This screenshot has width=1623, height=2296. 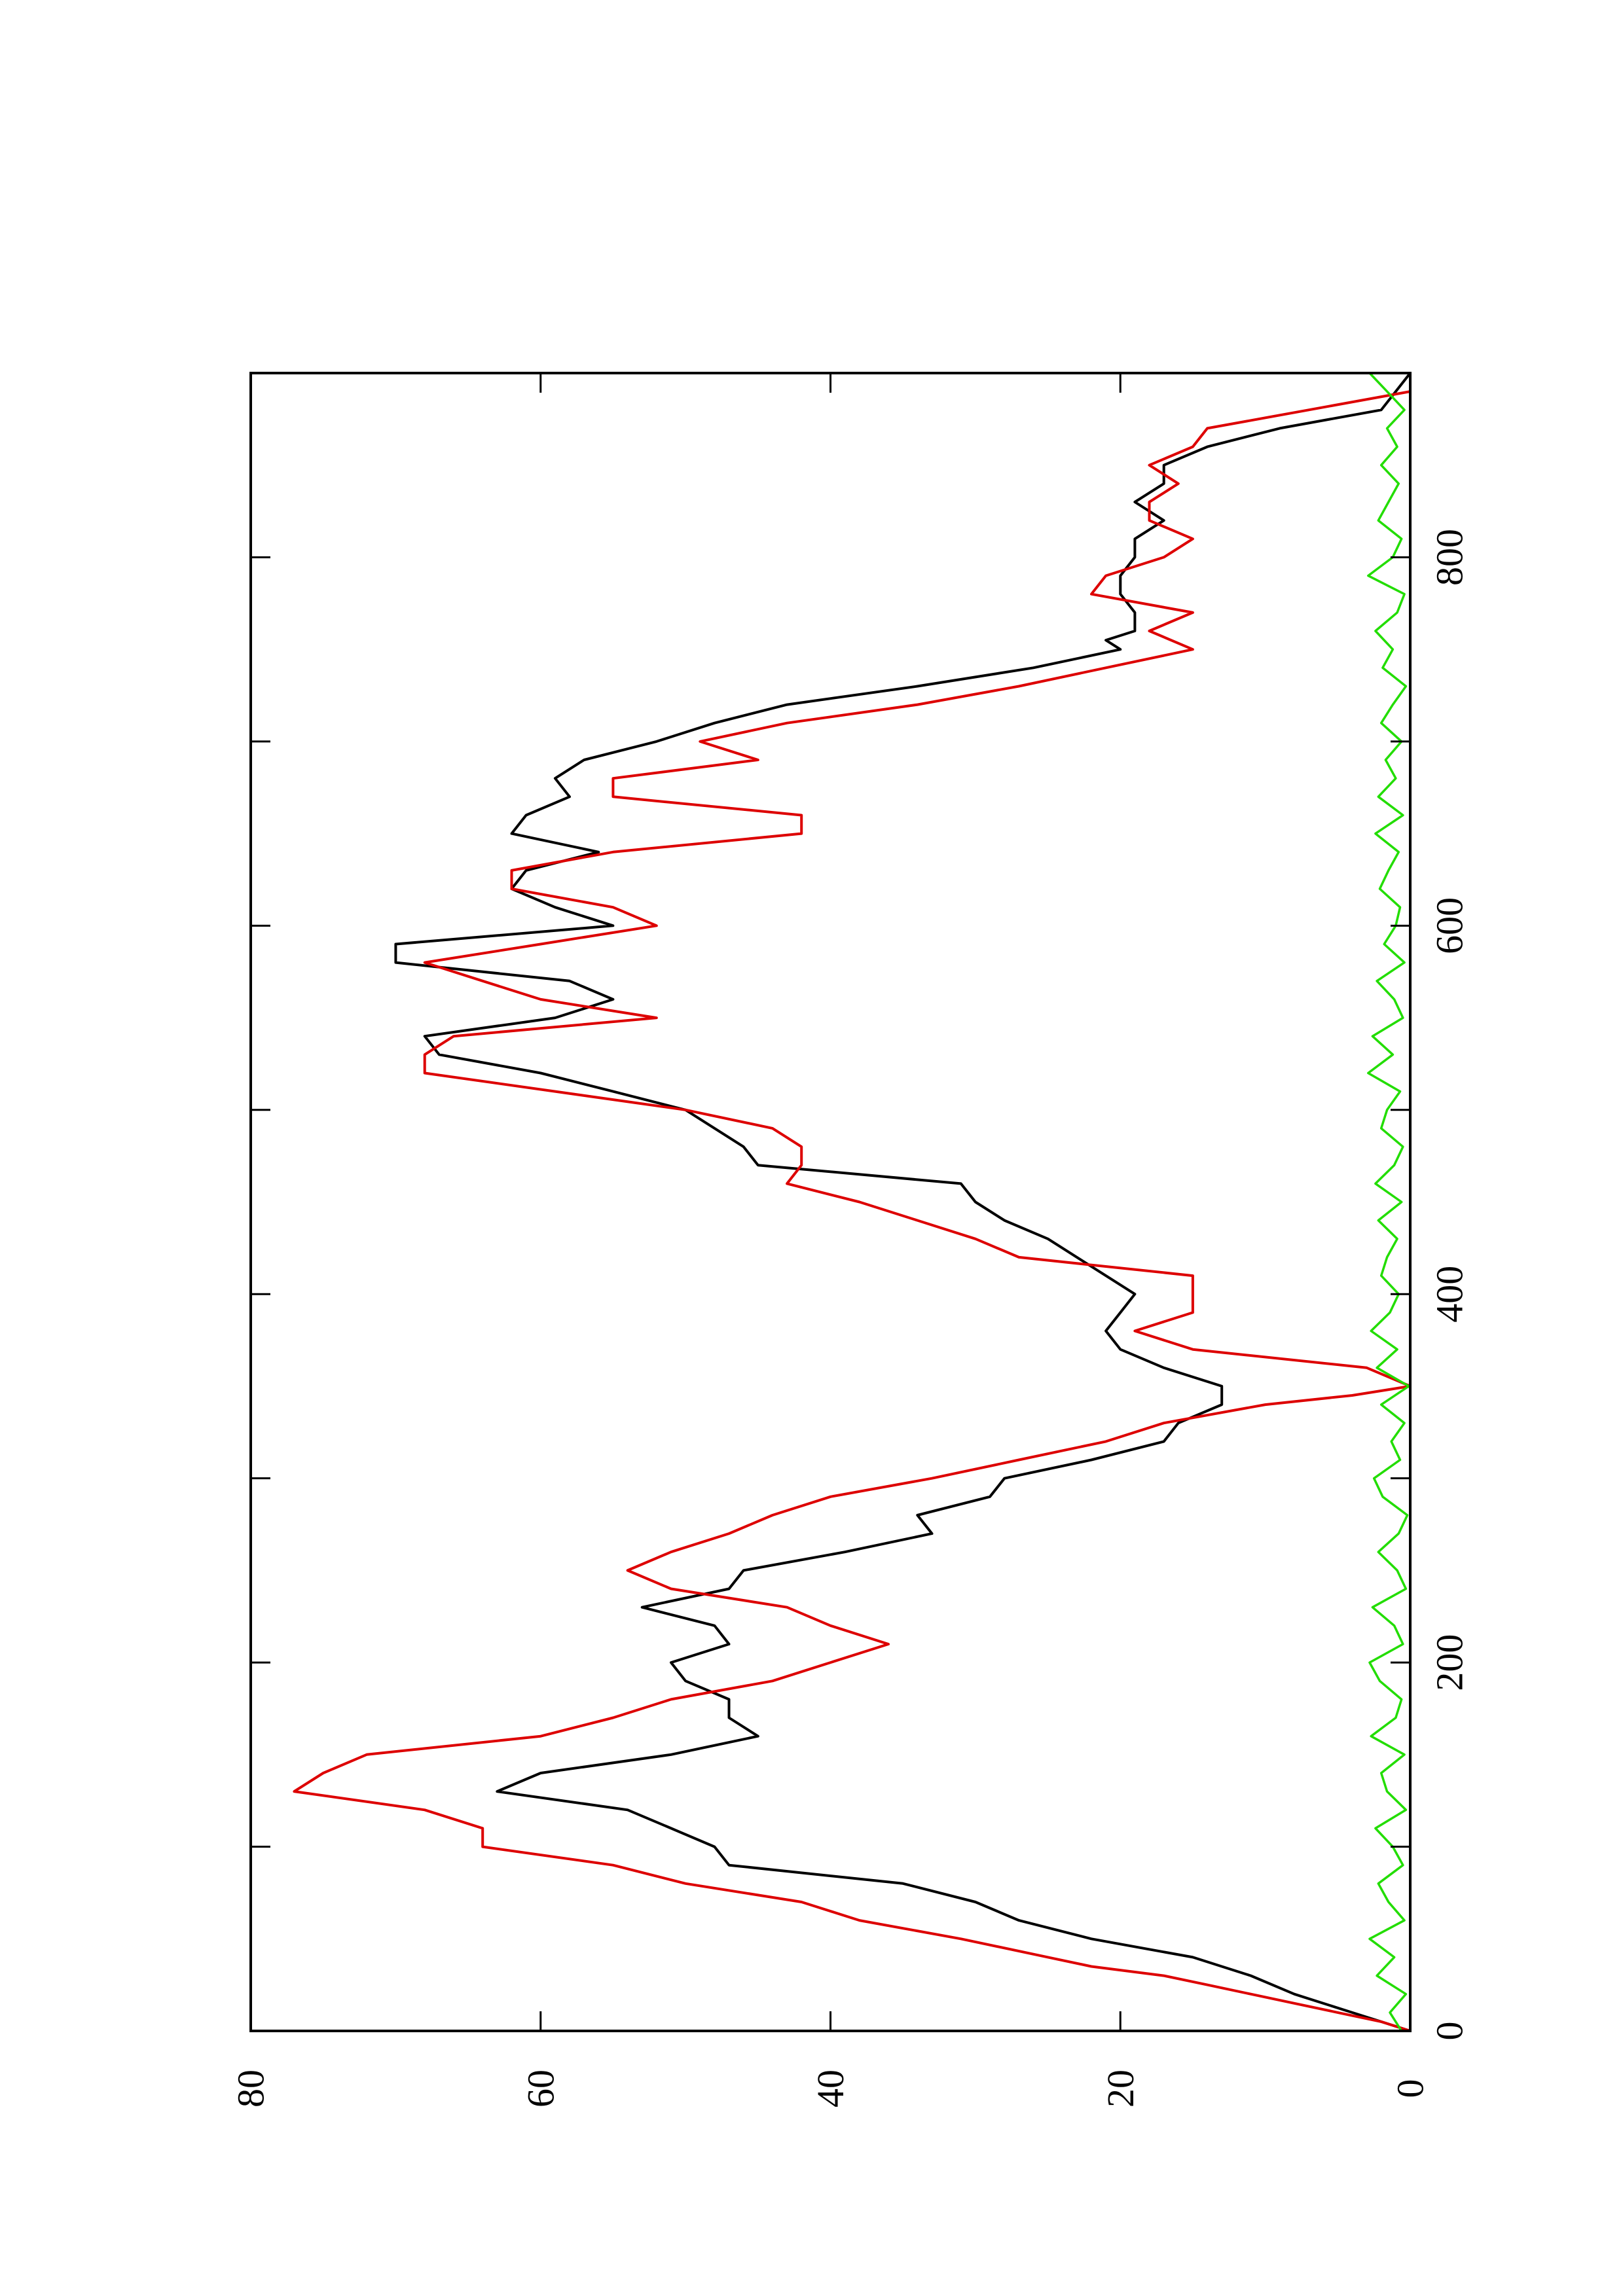 I want to click on x-tick-label: 200, so click(x=1450, y=1662).